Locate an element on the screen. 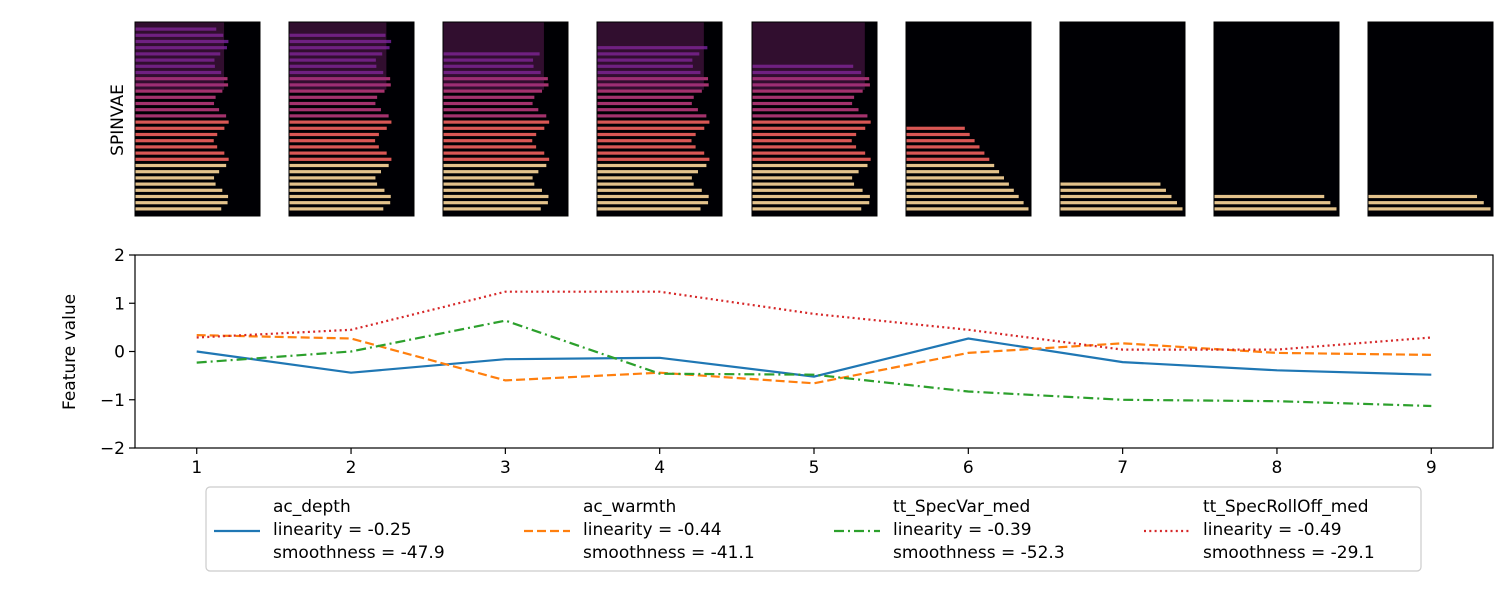 The image size is (1500, 600). row-label: SPINVAE is located at coordinates (118, 120).